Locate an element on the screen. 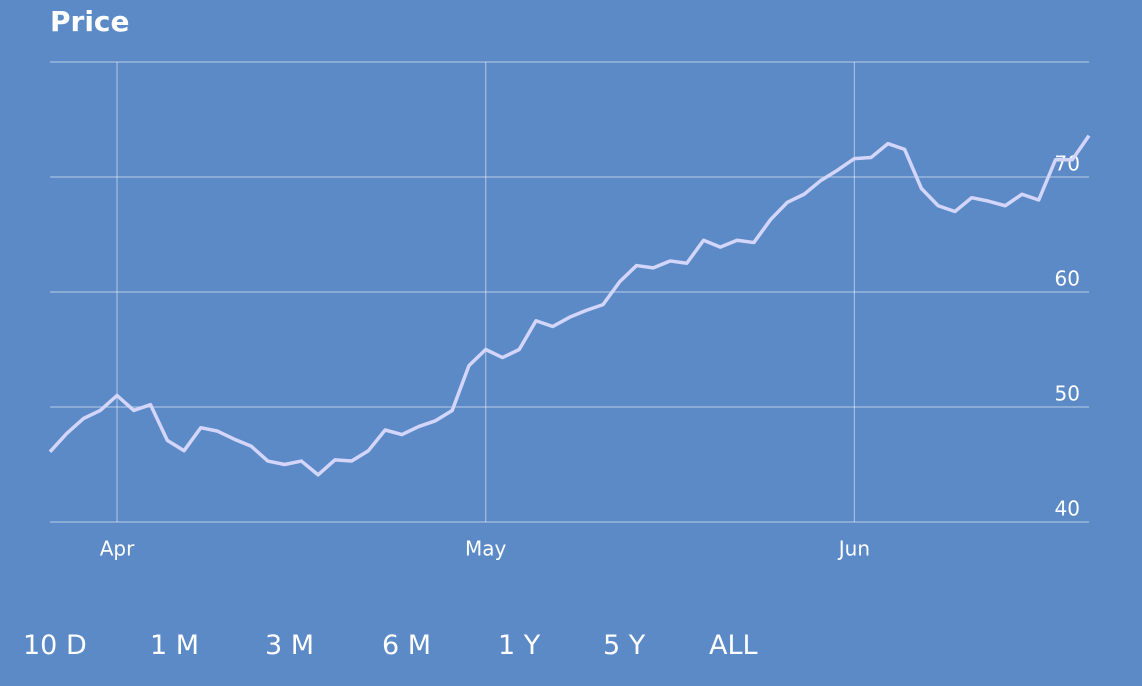 The height and width of the screenshot is (686, 1142). range-button: 1 Y is located at coordinates (519, 645).